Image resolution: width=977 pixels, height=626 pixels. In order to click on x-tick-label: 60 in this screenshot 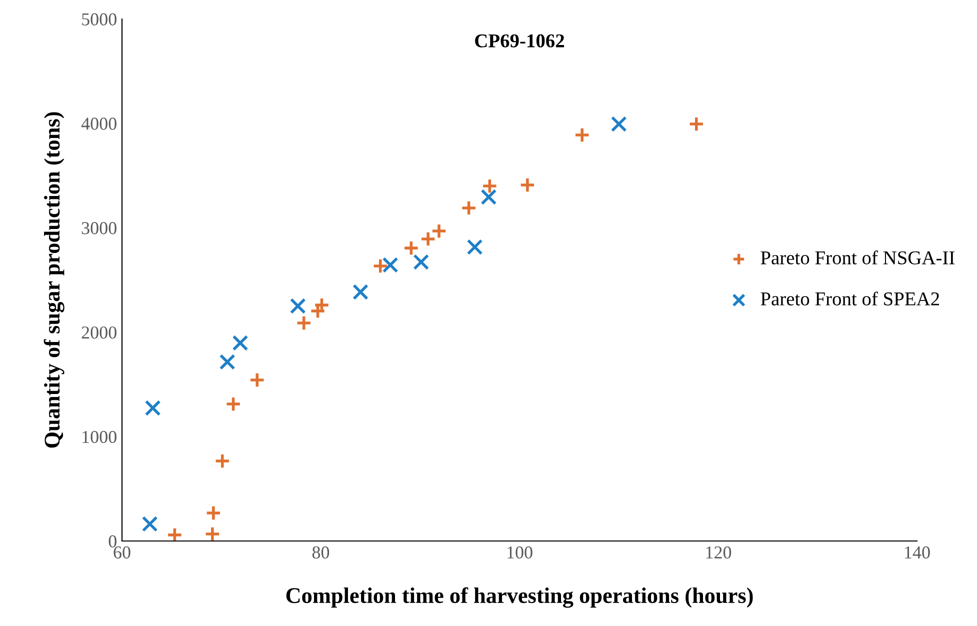, I will do `click(122, 552)`.